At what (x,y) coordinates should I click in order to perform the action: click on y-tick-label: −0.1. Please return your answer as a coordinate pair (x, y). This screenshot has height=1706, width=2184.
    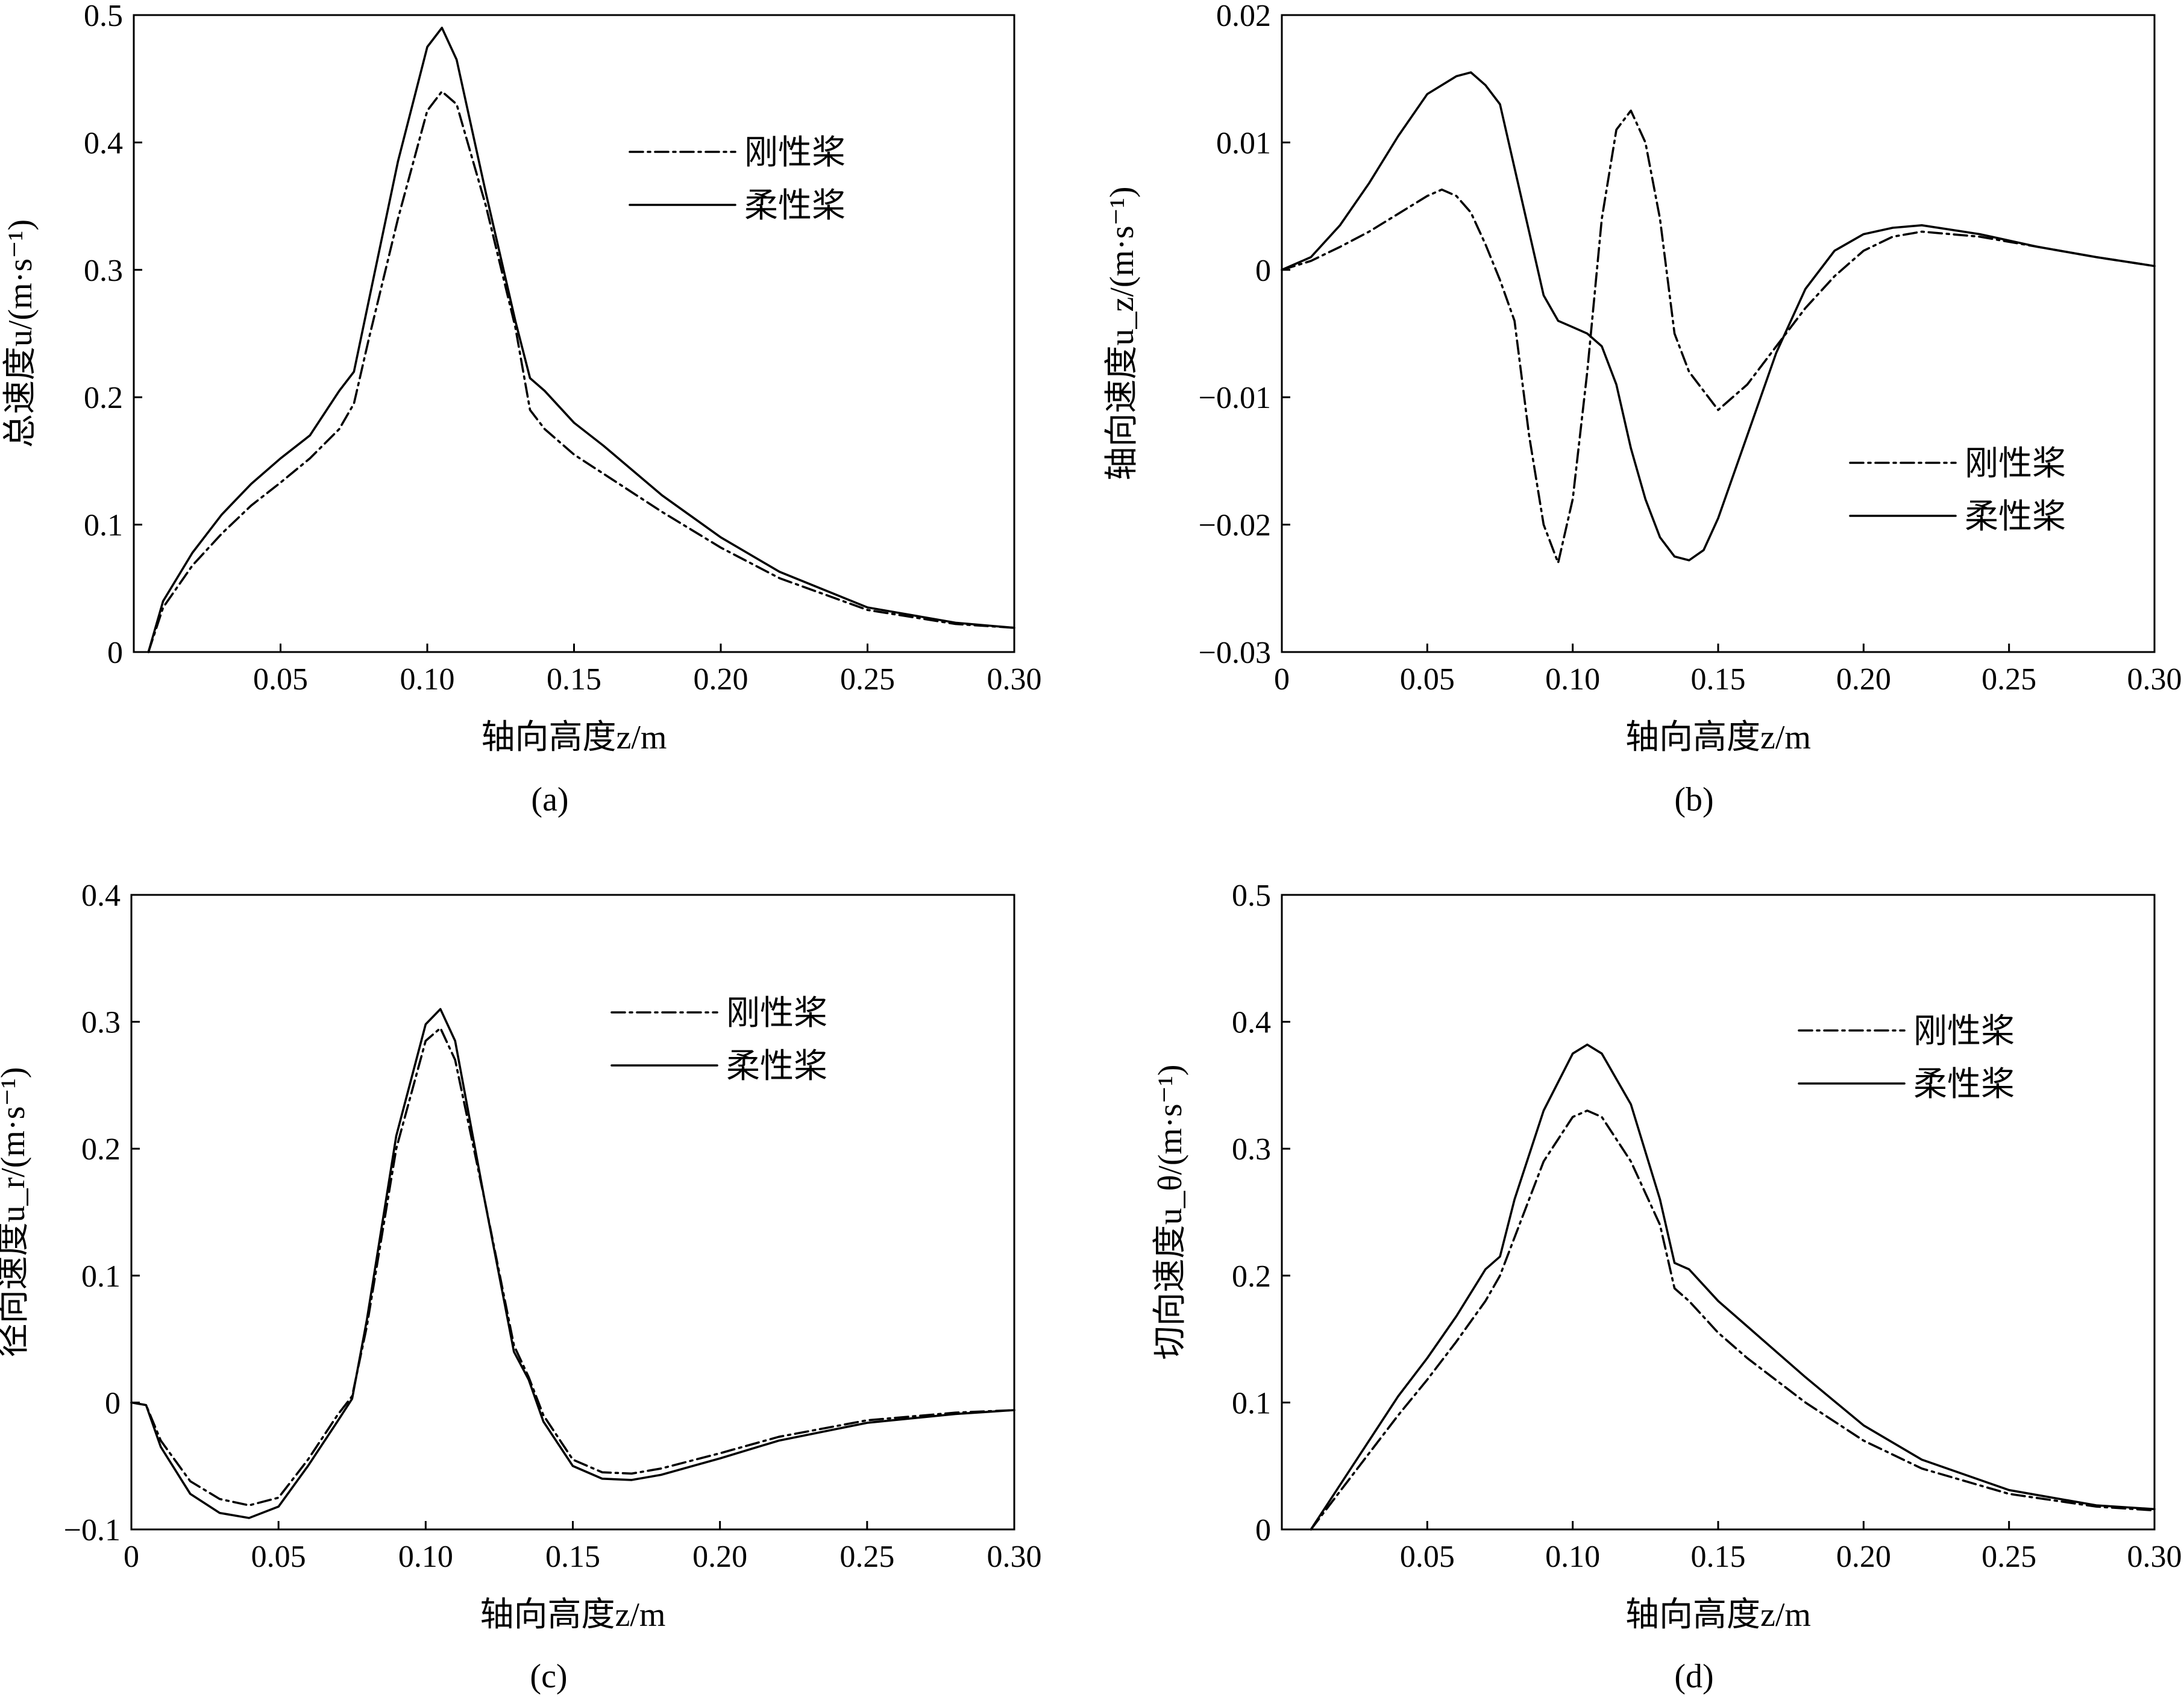
    Looking at the image, I should click on (92, 1531).